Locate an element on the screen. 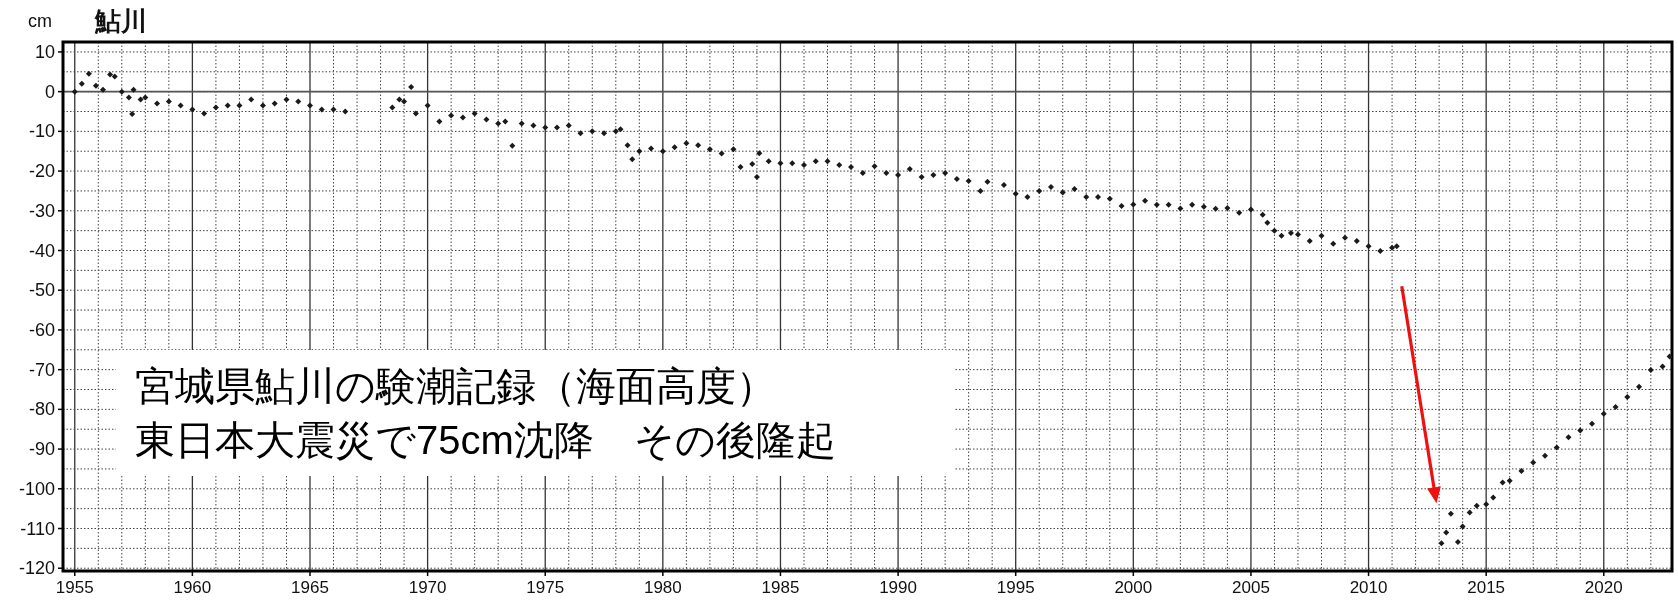 The height and width of the screenshot is (600, 1678). x-tick-label: 2020 is located at coordinates (1603, 587).